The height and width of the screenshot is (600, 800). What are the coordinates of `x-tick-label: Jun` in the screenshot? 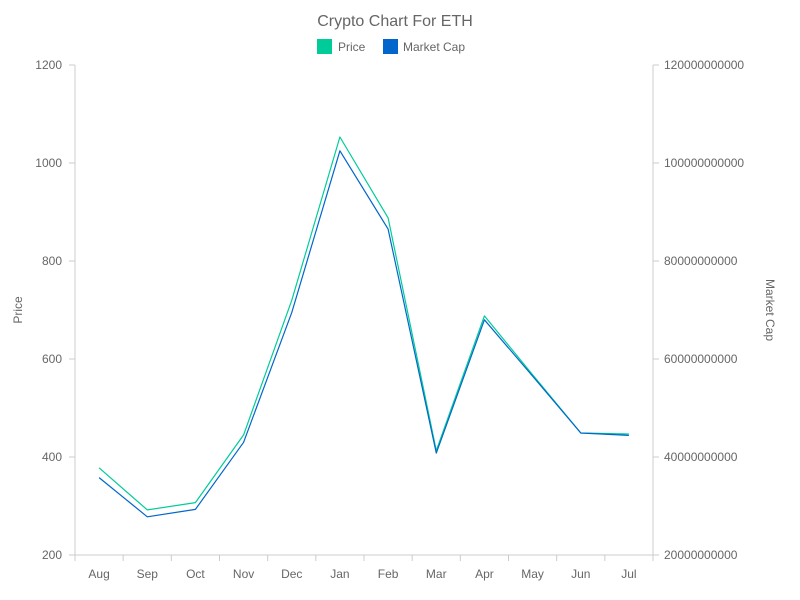 It's located at (580, 574).